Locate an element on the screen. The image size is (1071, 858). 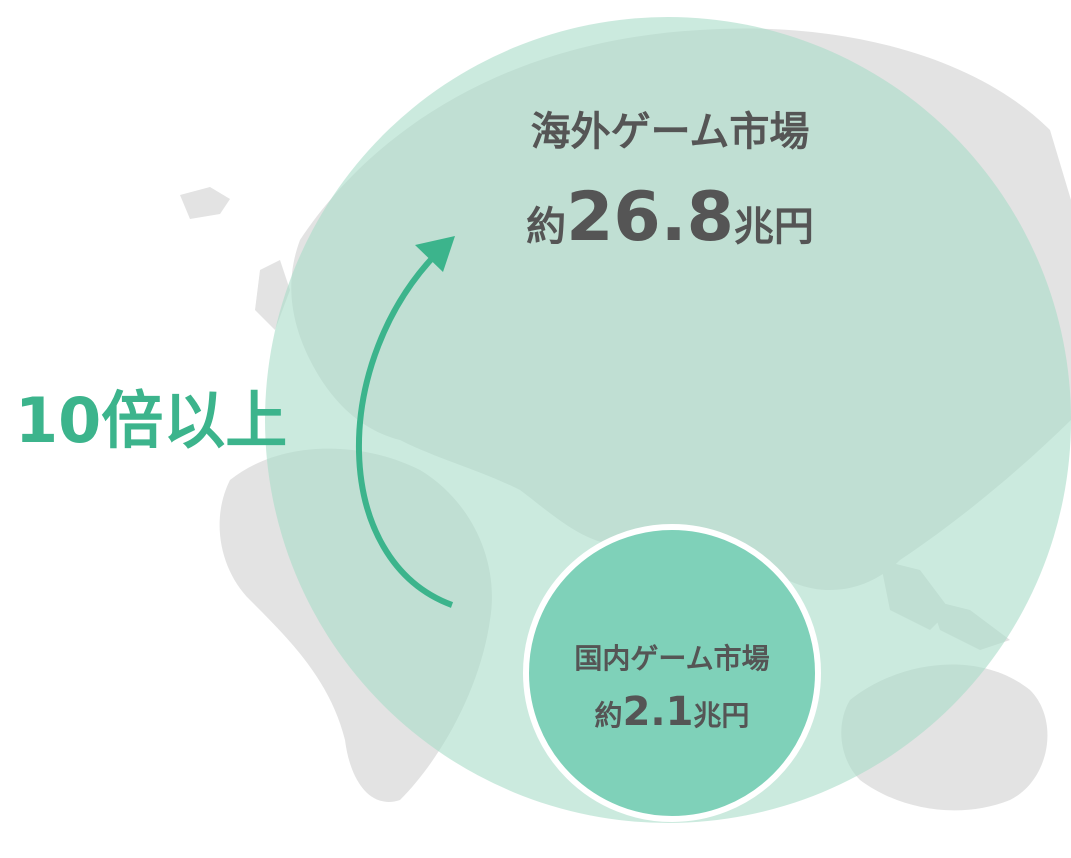
domestic-unit: 兆円 is located at coordinates (721, 715).